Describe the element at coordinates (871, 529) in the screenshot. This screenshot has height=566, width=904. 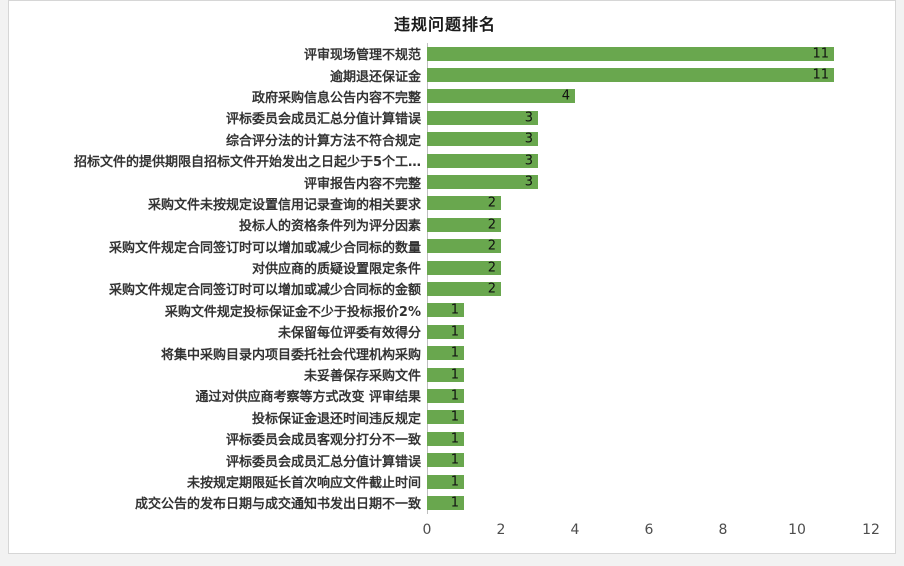
I see `x-tick-label: 12` at that location.